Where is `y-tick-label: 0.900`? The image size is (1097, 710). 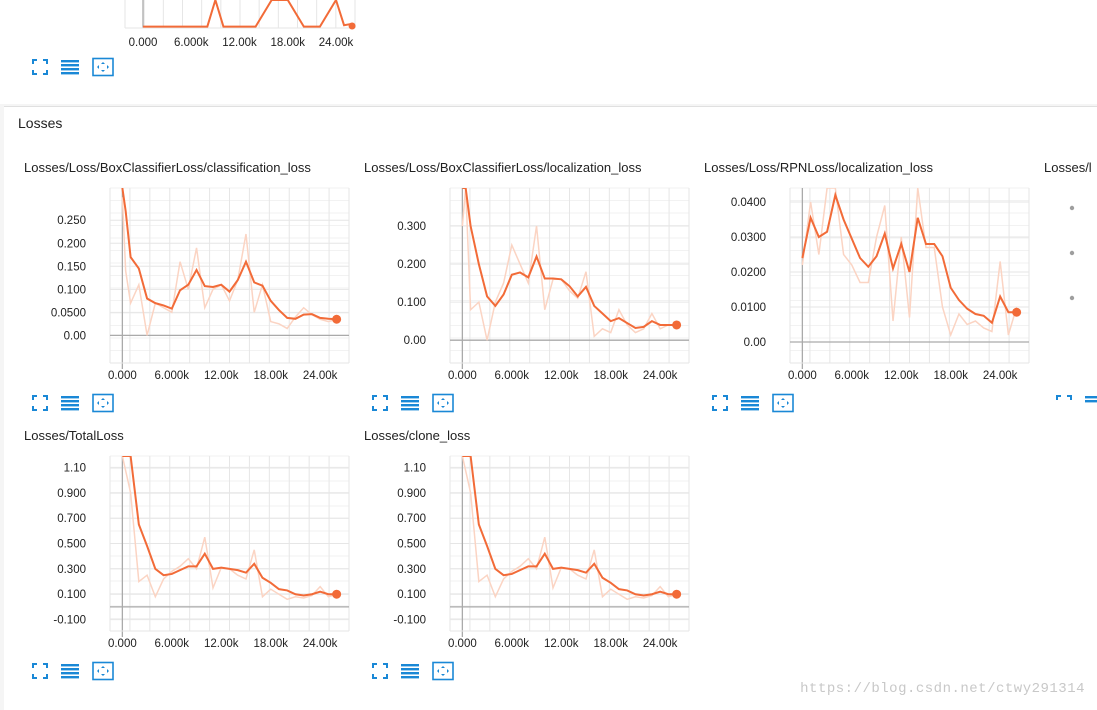
y-tick-label: 0.900 is located at coordinates (411, 494).